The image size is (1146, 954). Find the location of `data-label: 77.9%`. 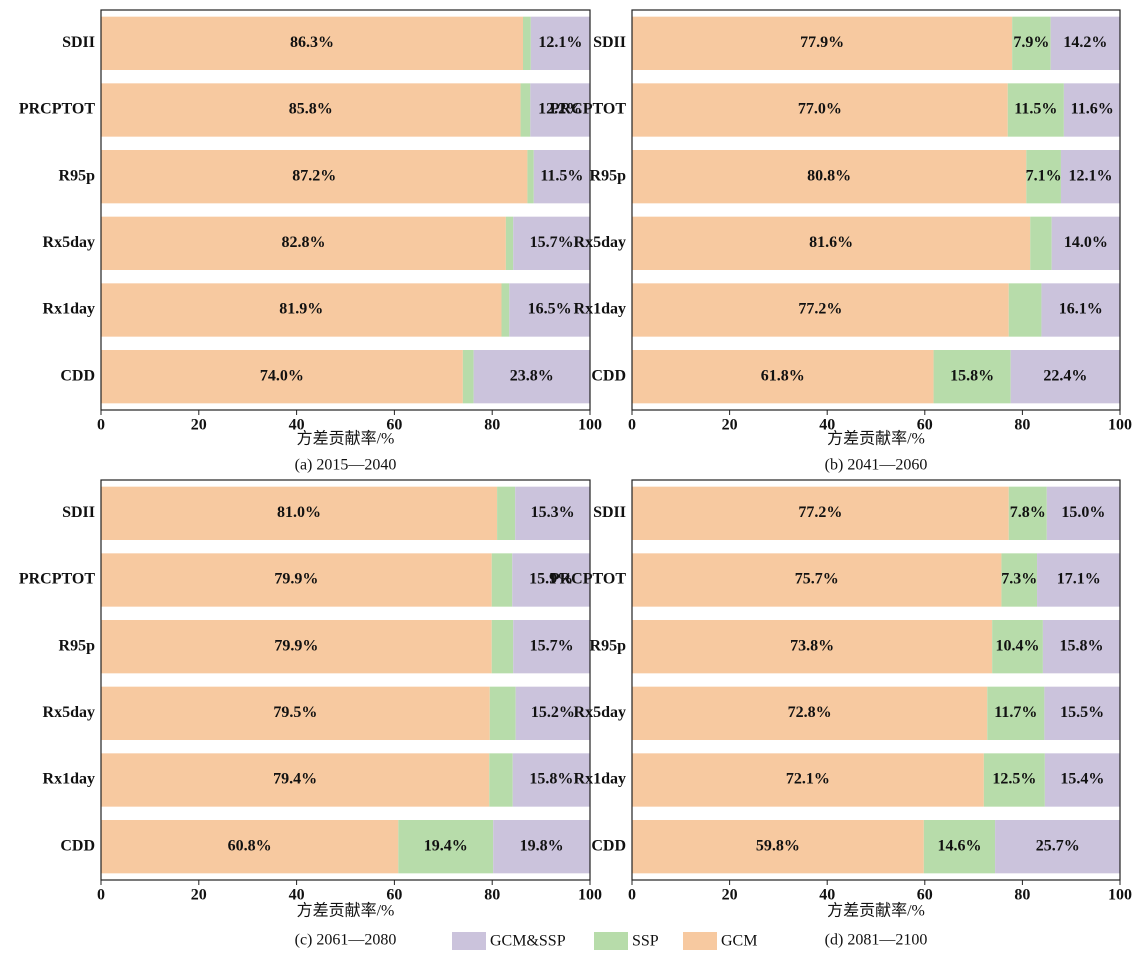

data-label: 77.9% is located at coordinates (822, 42).